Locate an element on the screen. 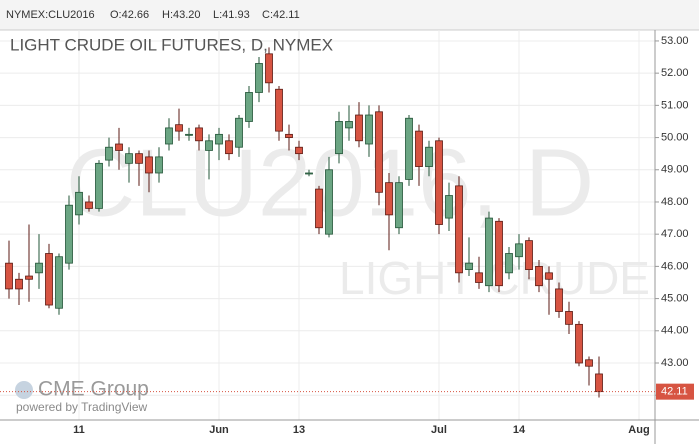 Image resolution: width=699 pixels, height=444 pixels. x-tick-label: Jul is located at coordinates (439, 430).